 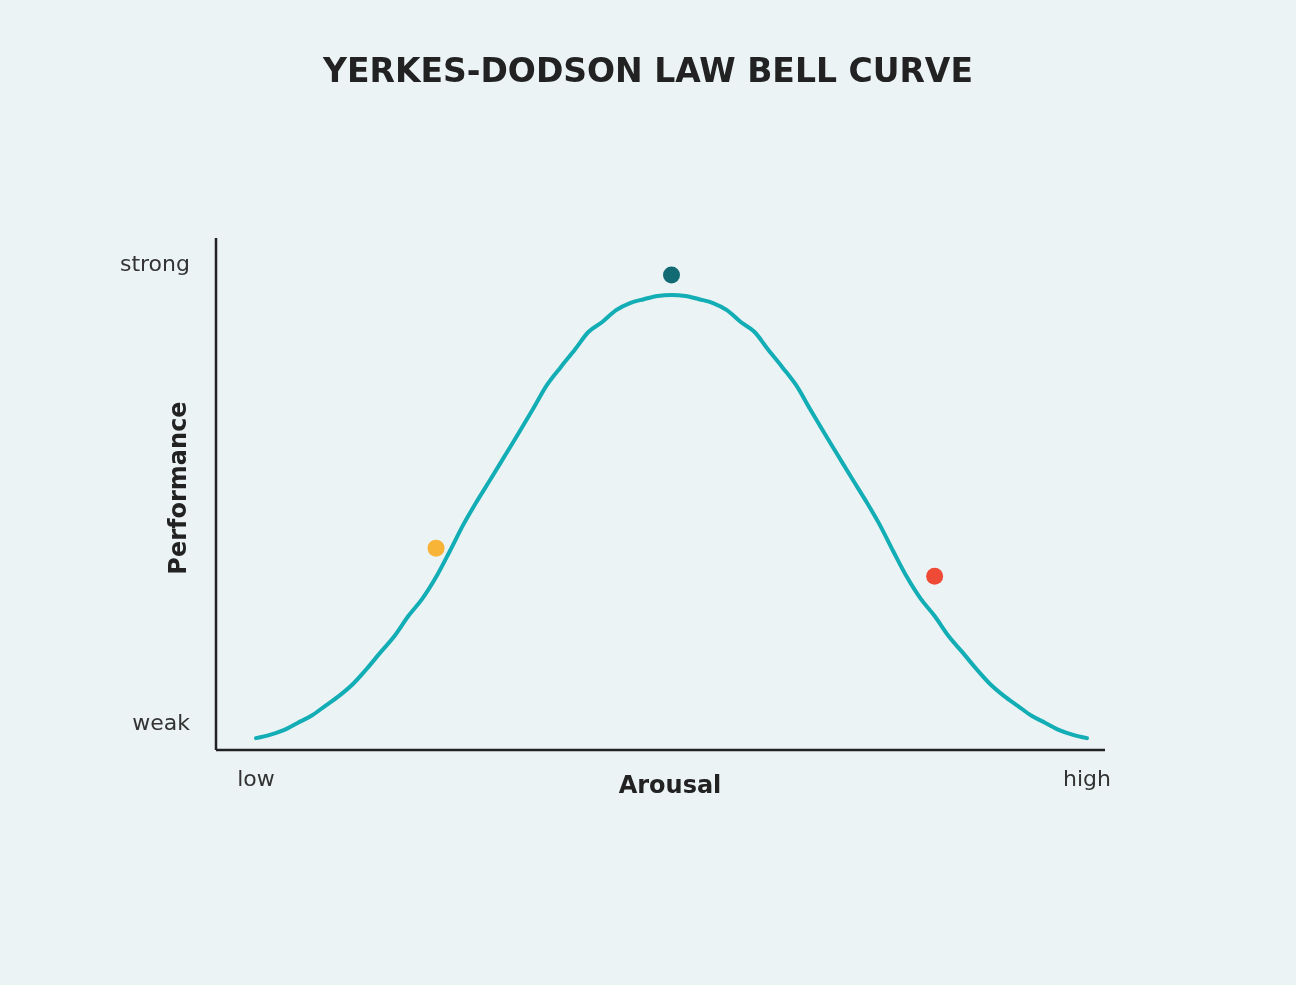 What do you see at coordinates (647, 70) in the screenshot?
I see `chart-title: YERKES-DODSON LAW BELL CURVE` at bounding box center [647, 70].